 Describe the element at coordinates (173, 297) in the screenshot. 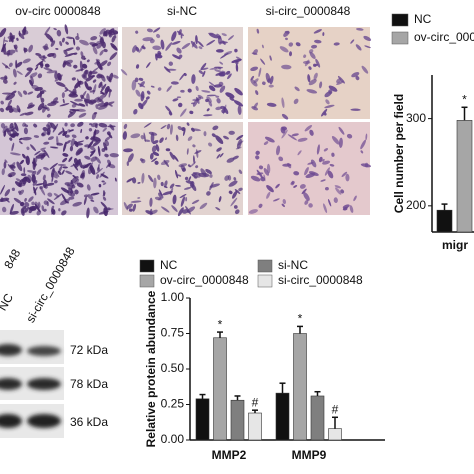

I see `y-tick-label: 1.00` at that location.